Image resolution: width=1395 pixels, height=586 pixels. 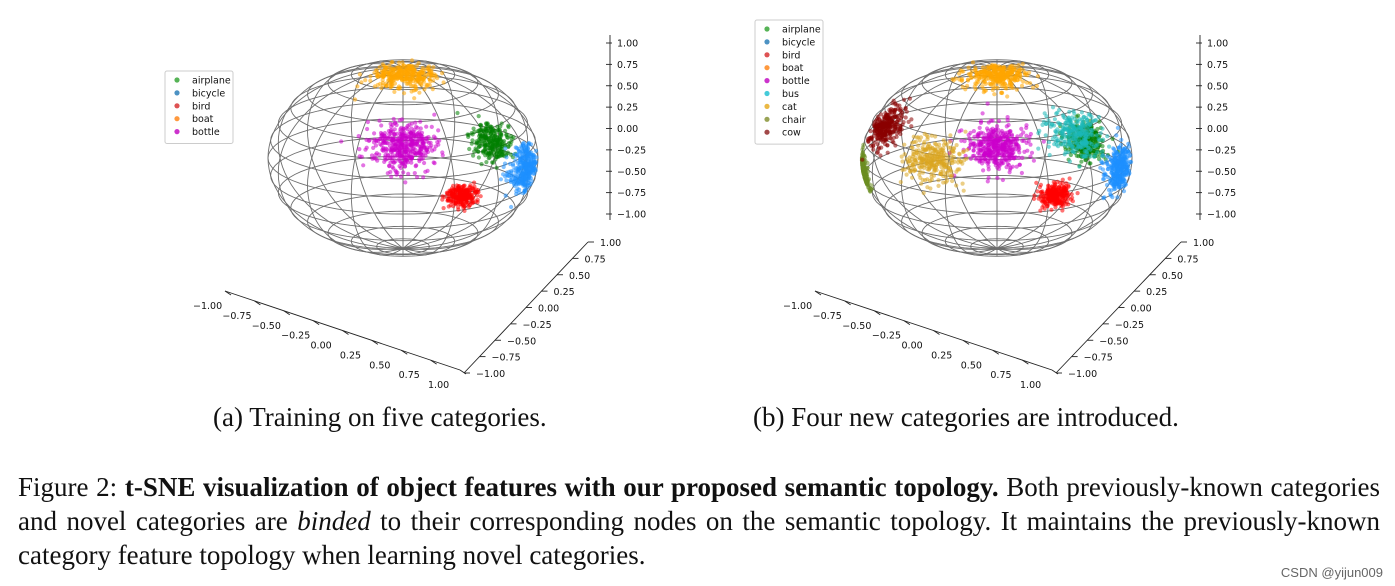 I want to click on legend-label-chair: chair, so click(x=794, y=120).